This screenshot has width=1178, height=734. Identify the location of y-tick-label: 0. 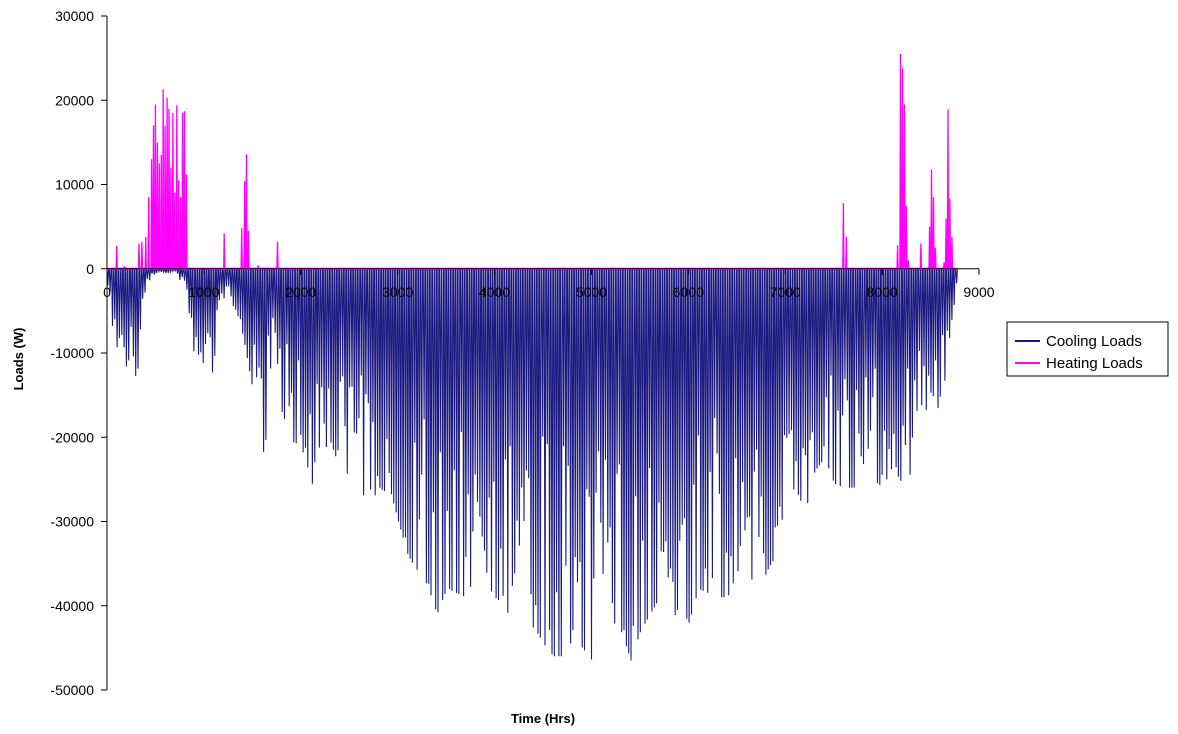
(90, 269).